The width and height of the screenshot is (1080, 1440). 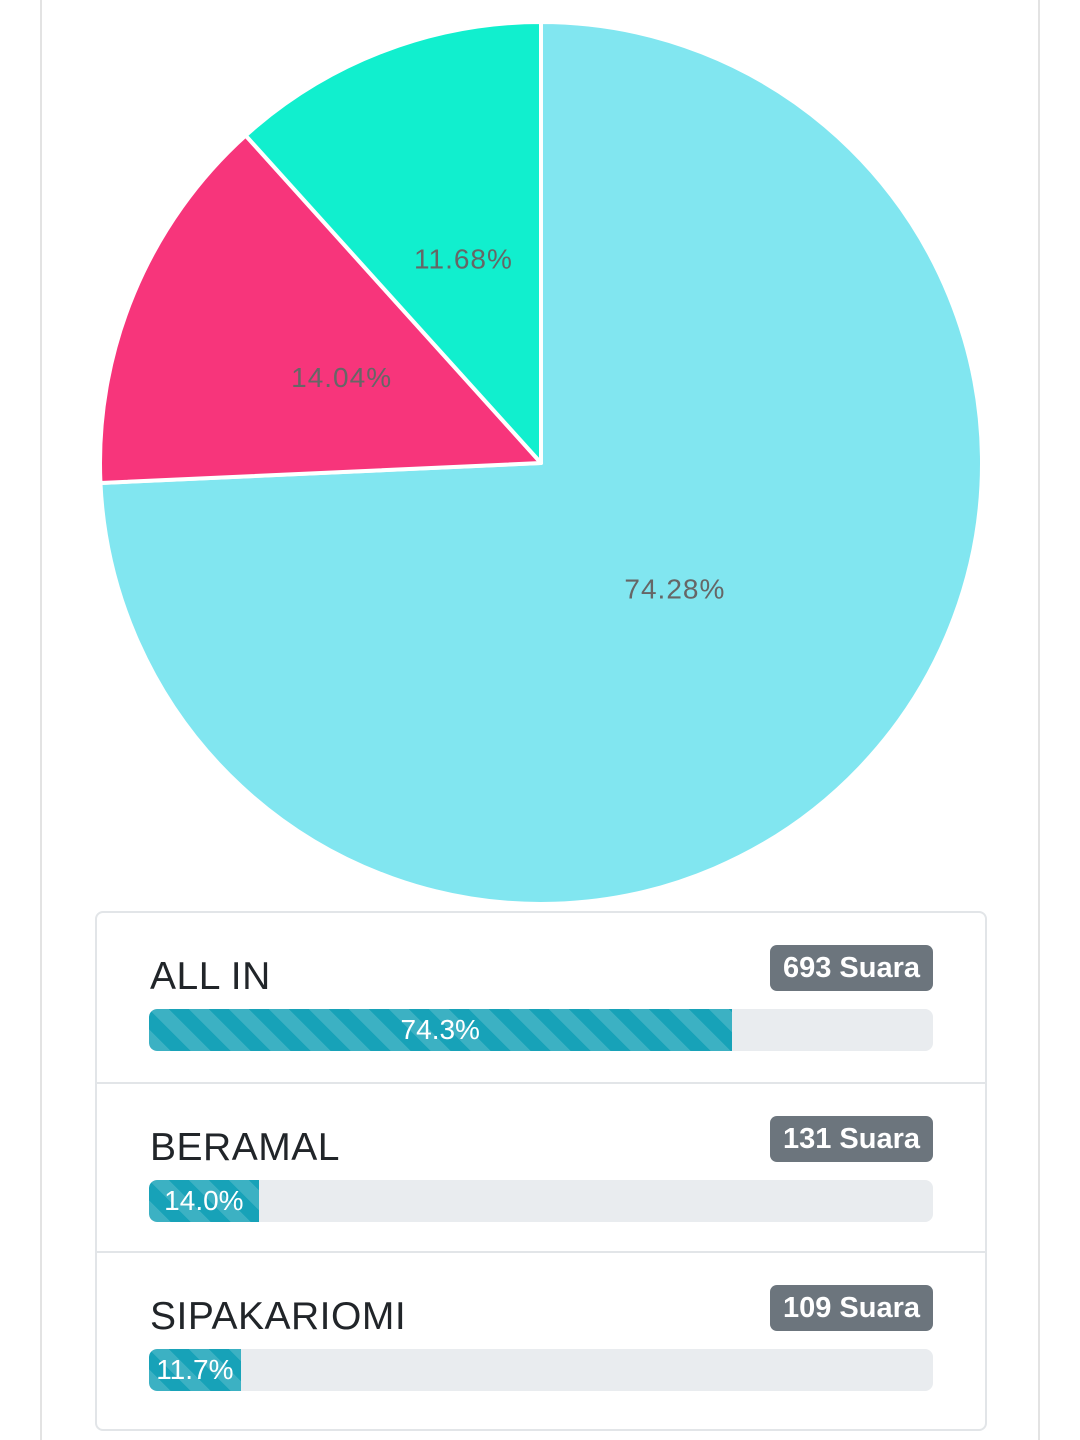 I want to click on option-name: BERAMAL, so click(x=245, y=1147).